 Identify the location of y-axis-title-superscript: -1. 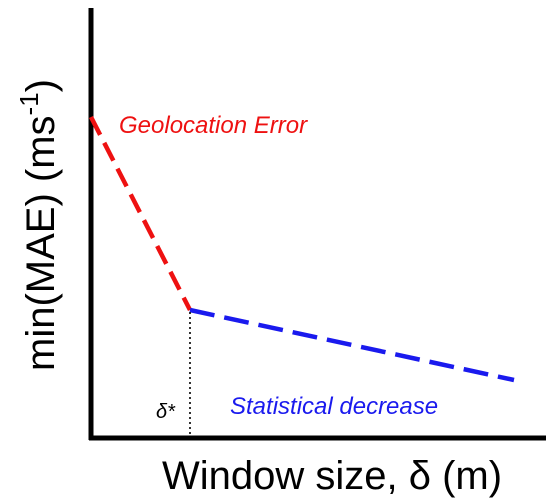
(29, 103).